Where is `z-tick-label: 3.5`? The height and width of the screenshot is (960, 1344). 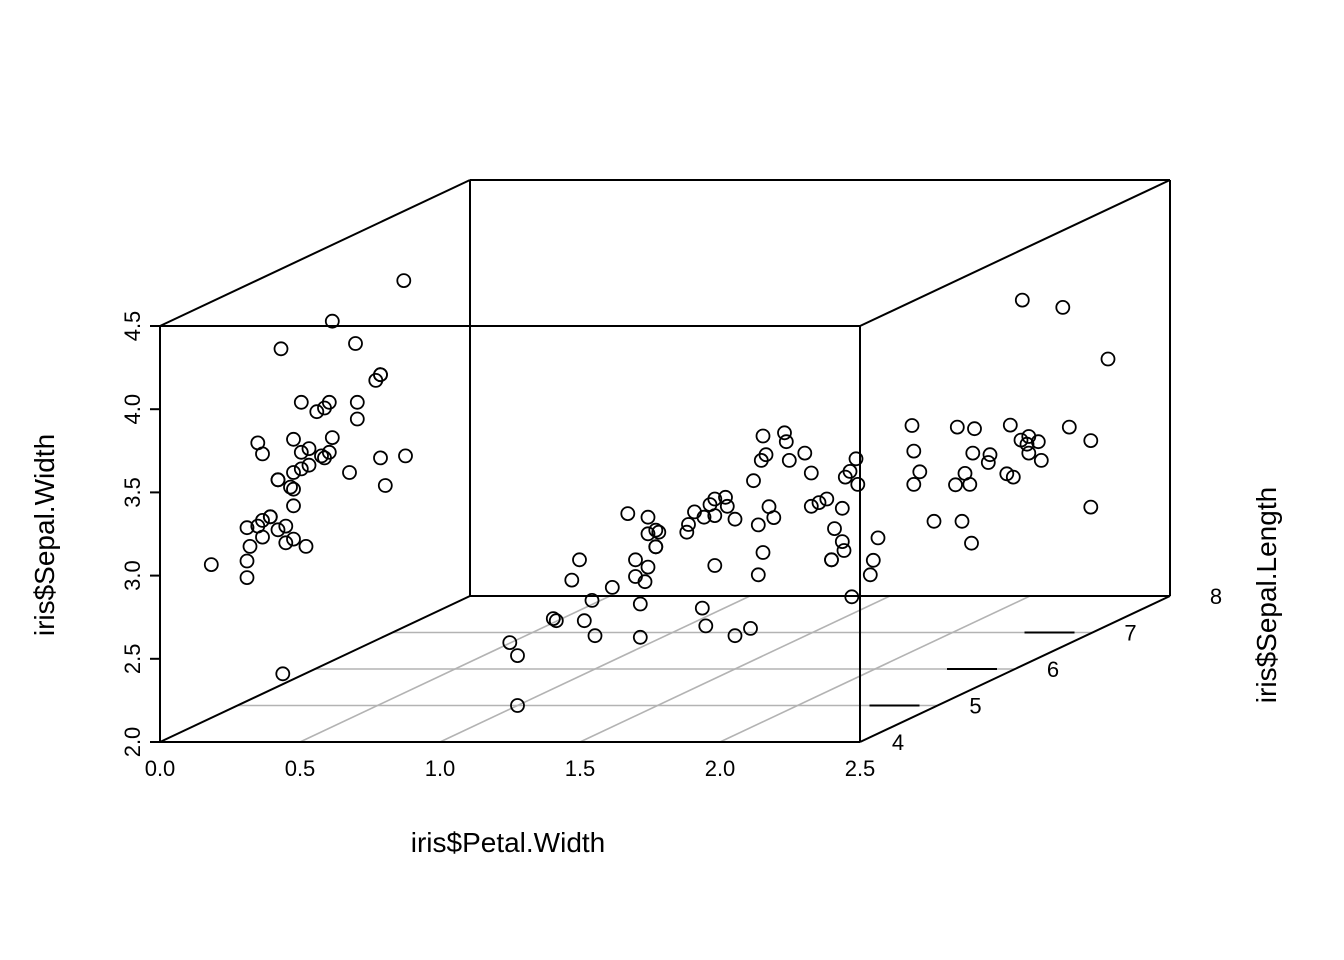
z-tick-label: 3.5 is located at coordinates (132, 492).